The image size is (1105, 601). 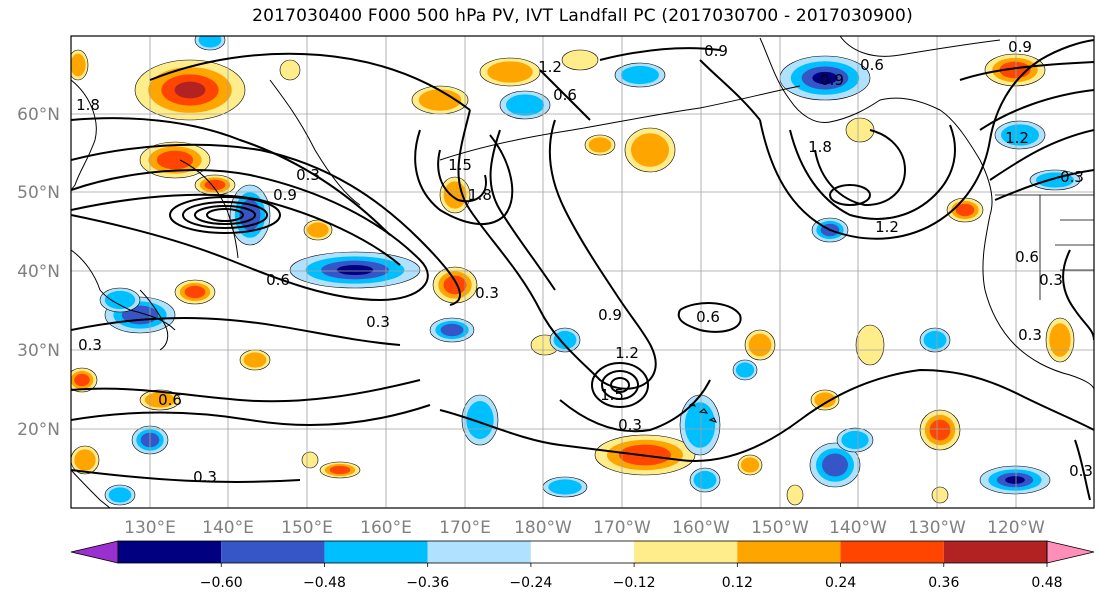 What do you see at coordinates (460, 165) in the screenshot?
I see `contour-label: 1.5` at bounding box center [460, 165].